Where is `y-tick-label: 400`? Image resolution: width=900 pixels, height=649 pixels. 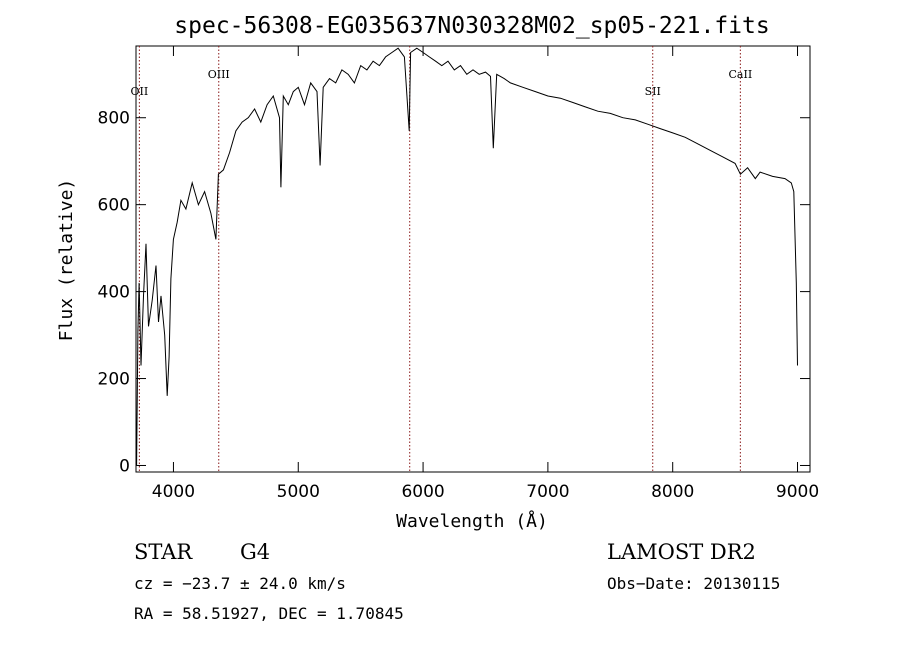 y-tick-label: 400 is located at coordinates (114, 293).